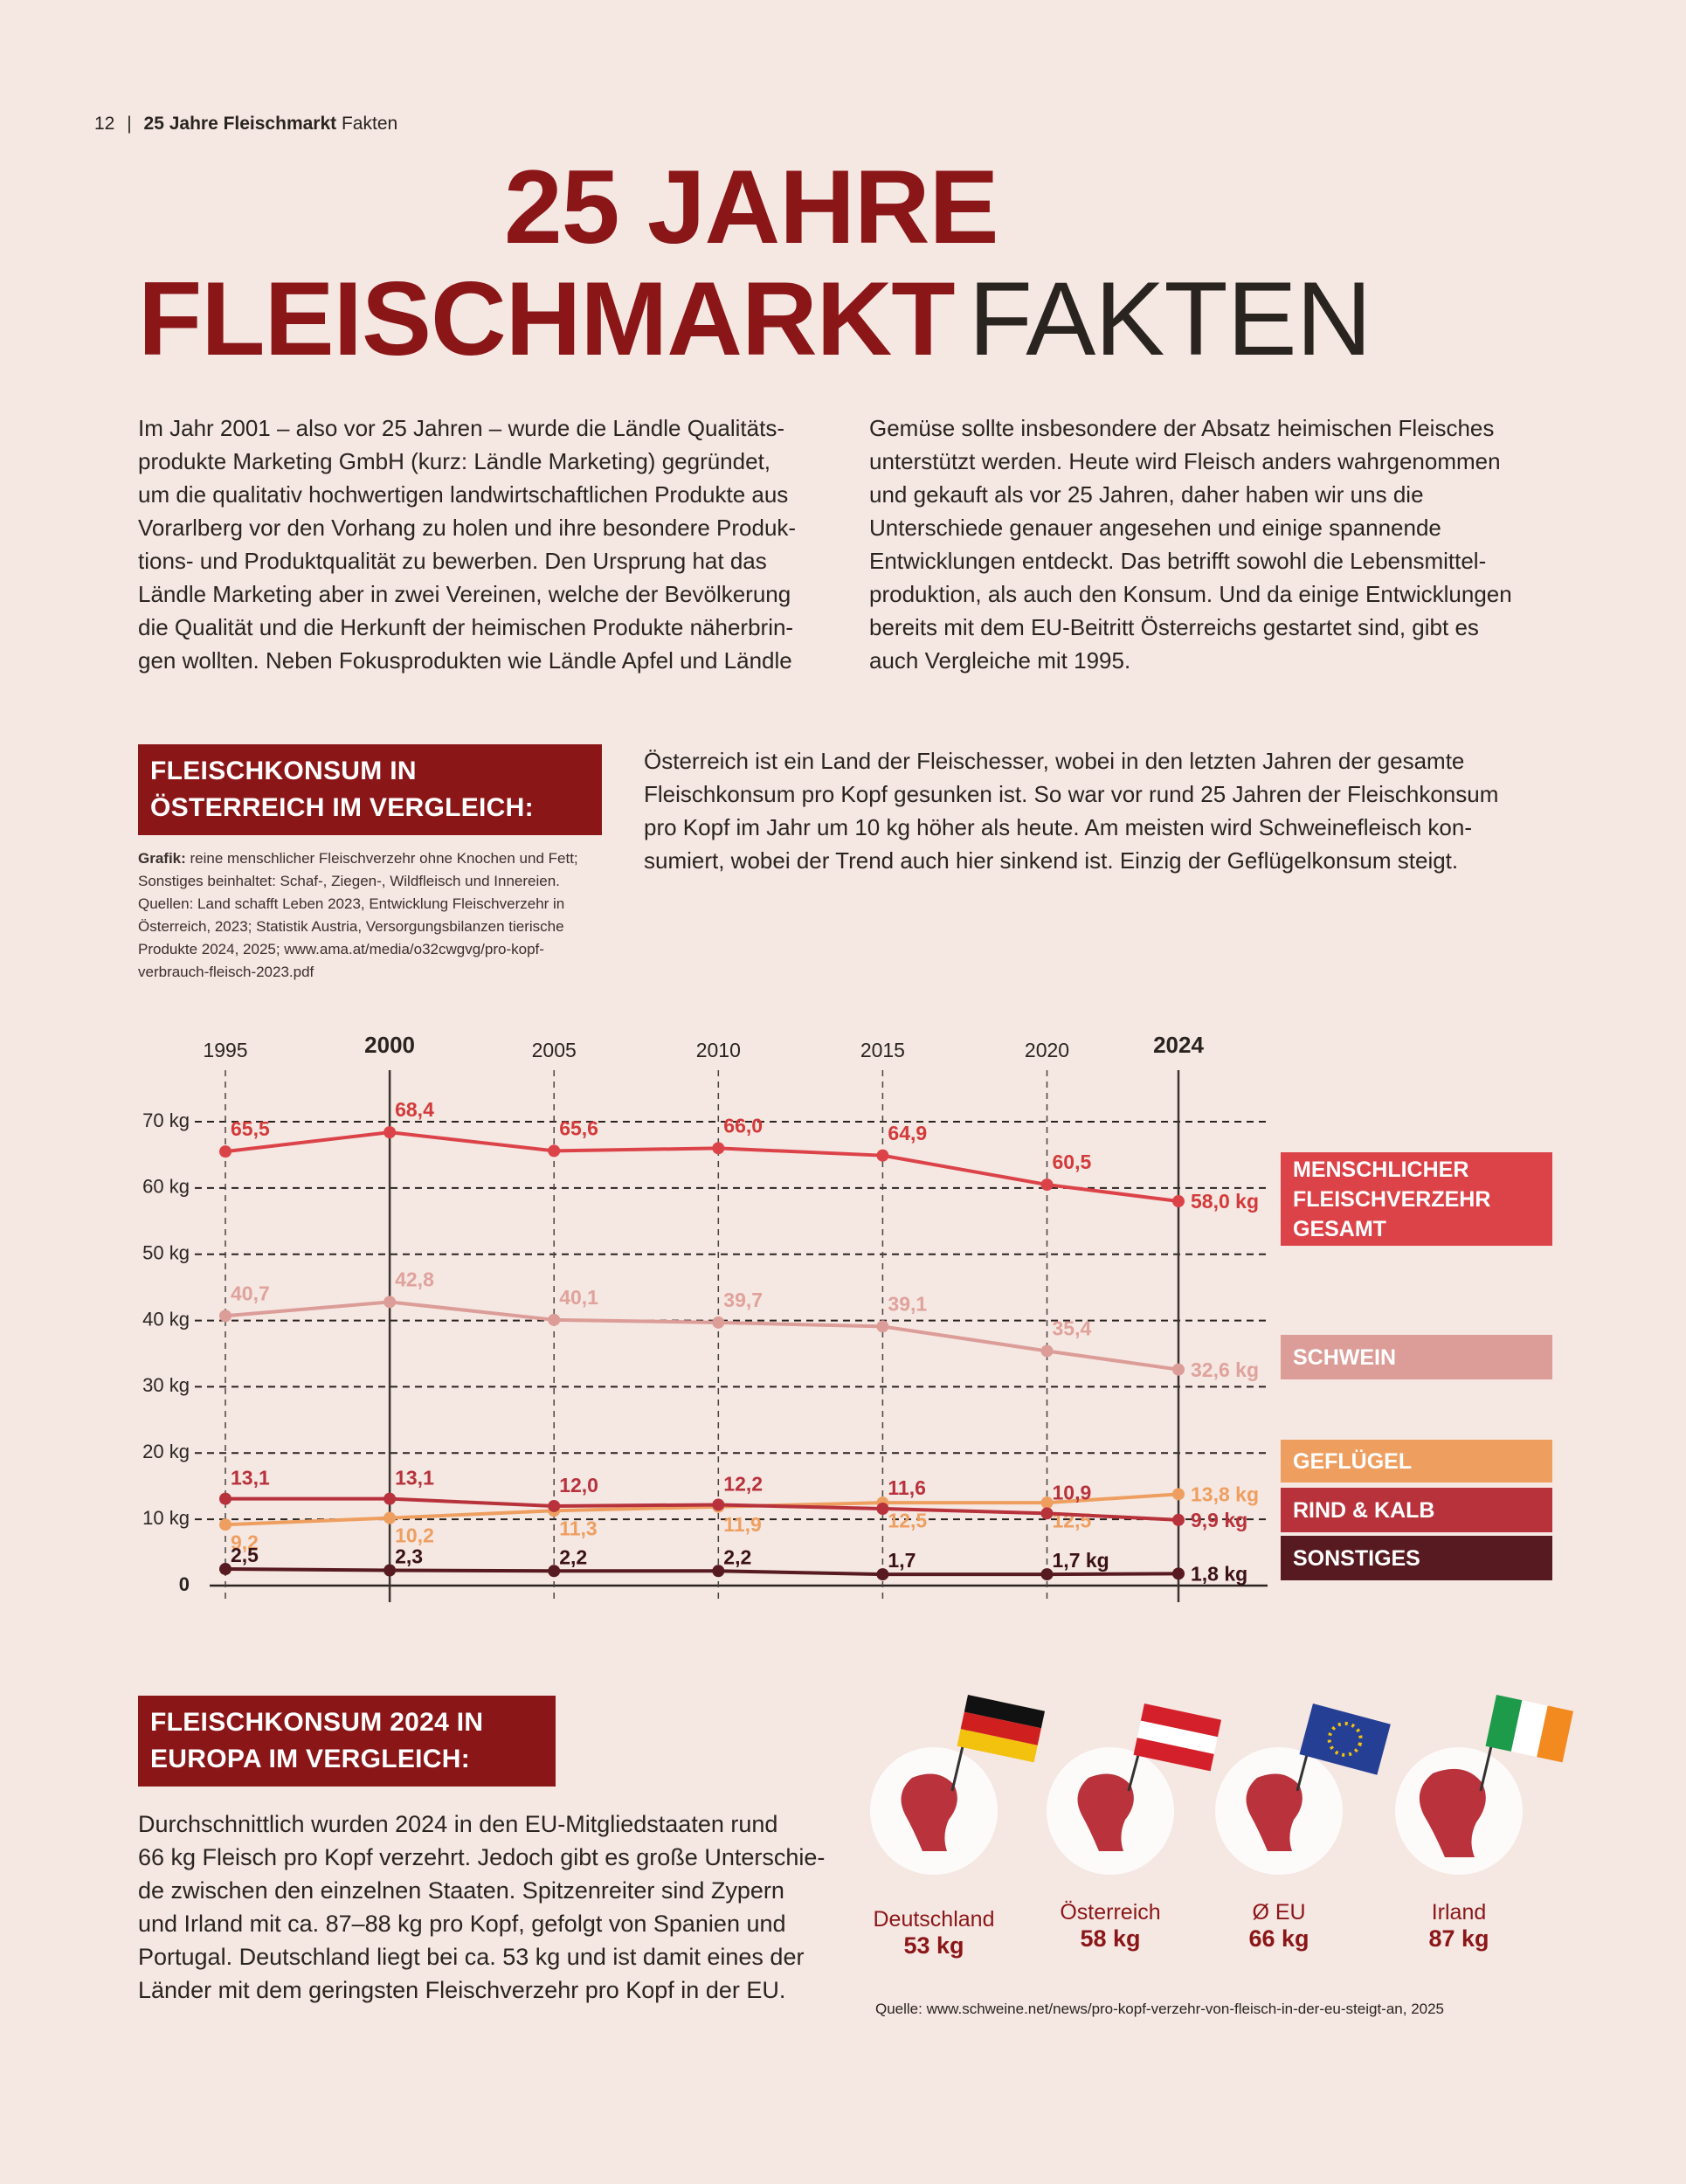 This screenshot has height=2184, width=1686. What do you see at coordinates (1459, 1913) in the screenshot?
I see `country-name: Irland` at bounding box center [1459, 1913].